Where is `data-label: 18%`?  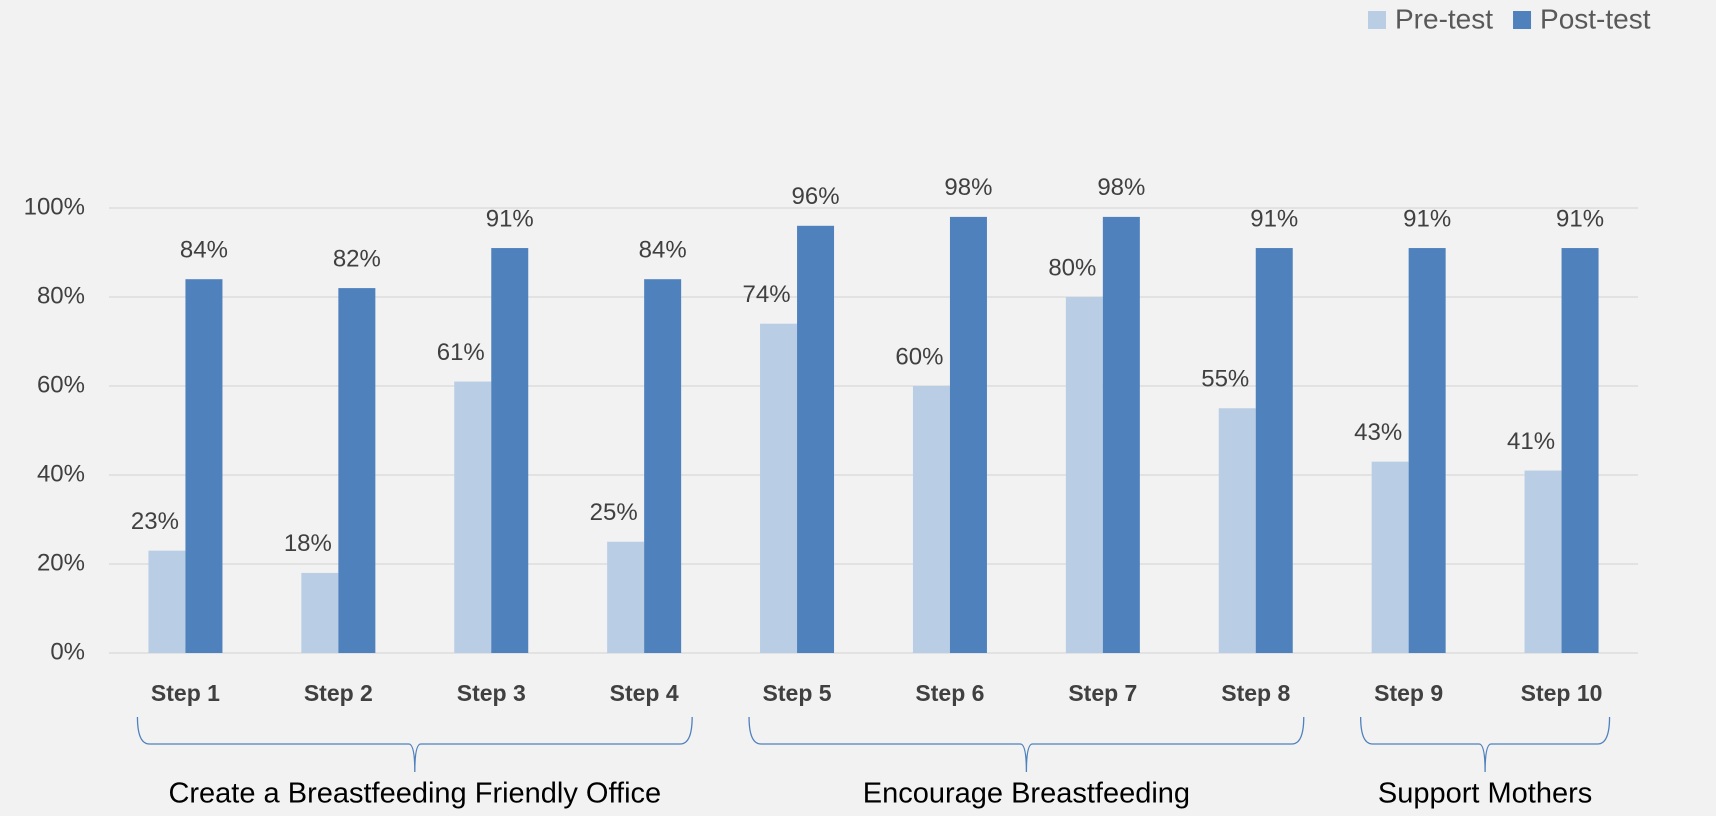 data-label: 18% is located at coordinates (308, 543).